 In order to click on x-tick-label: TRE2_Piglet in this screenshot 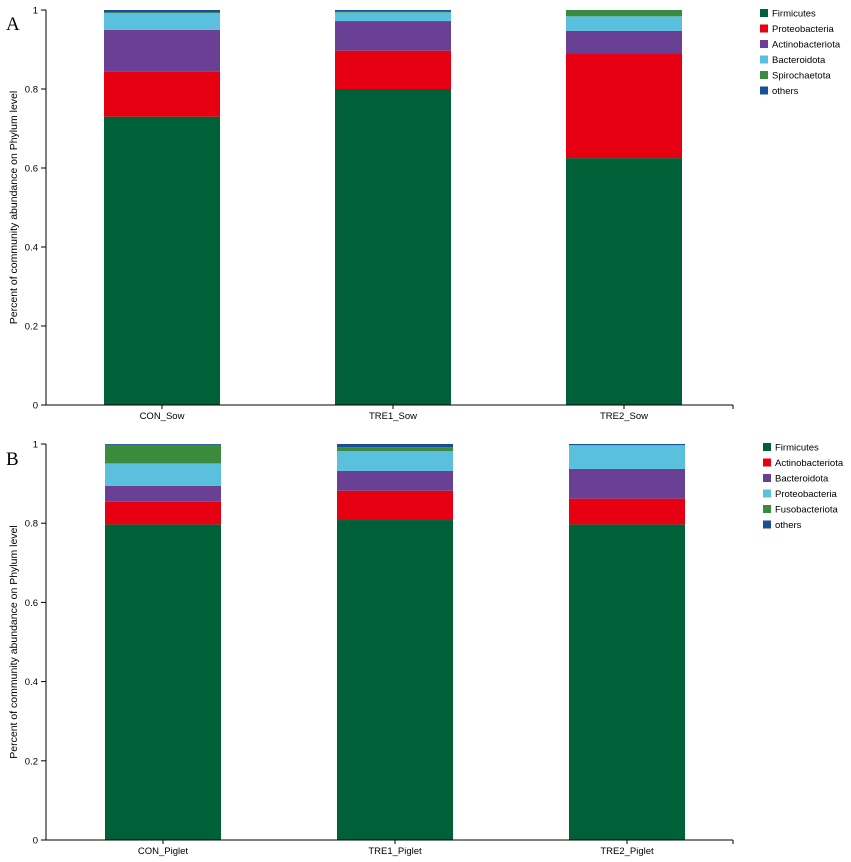, I will do `click(627, 851)`.